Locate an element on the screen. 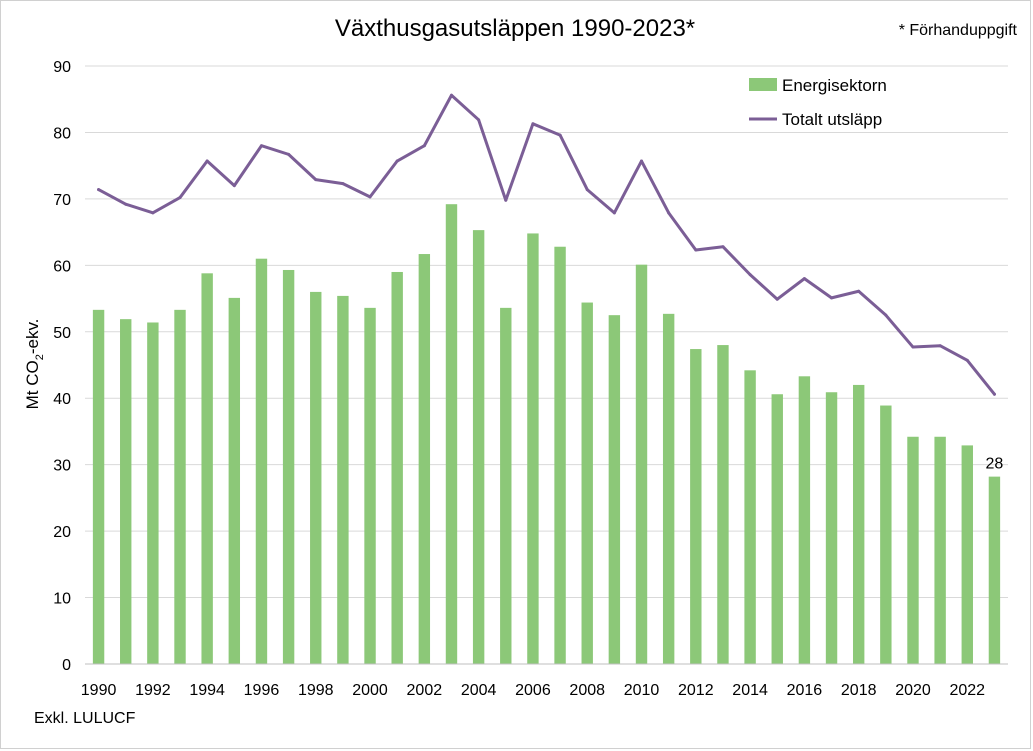 This screenshot has height=751, width=1033. bar-energisektorn-2007 is located at coordinates (560, 455).